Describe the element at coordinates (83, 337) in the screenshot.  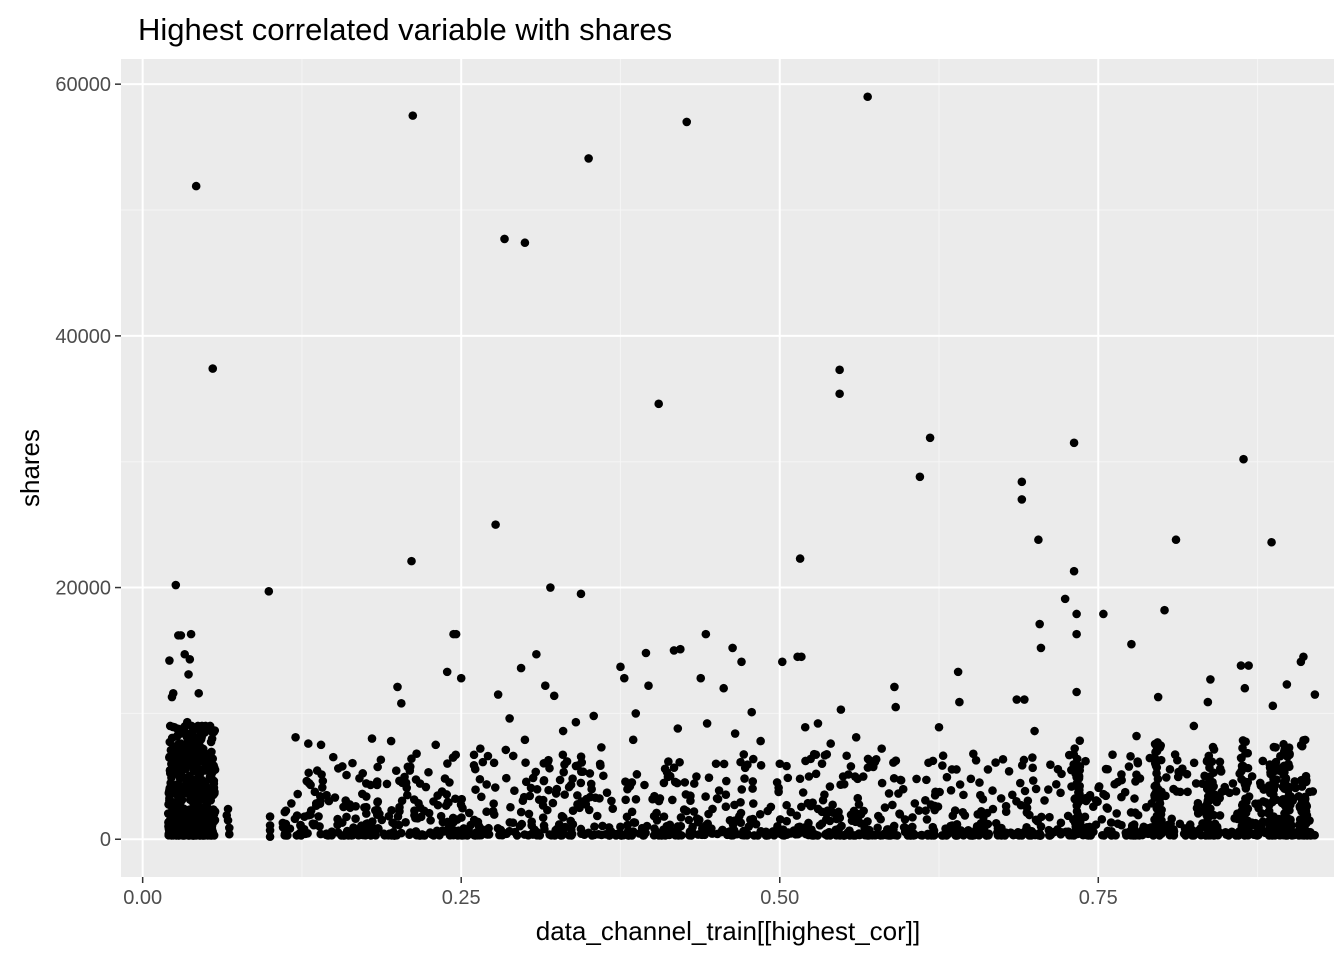
I see `y-tick-label: 40000` at that location.